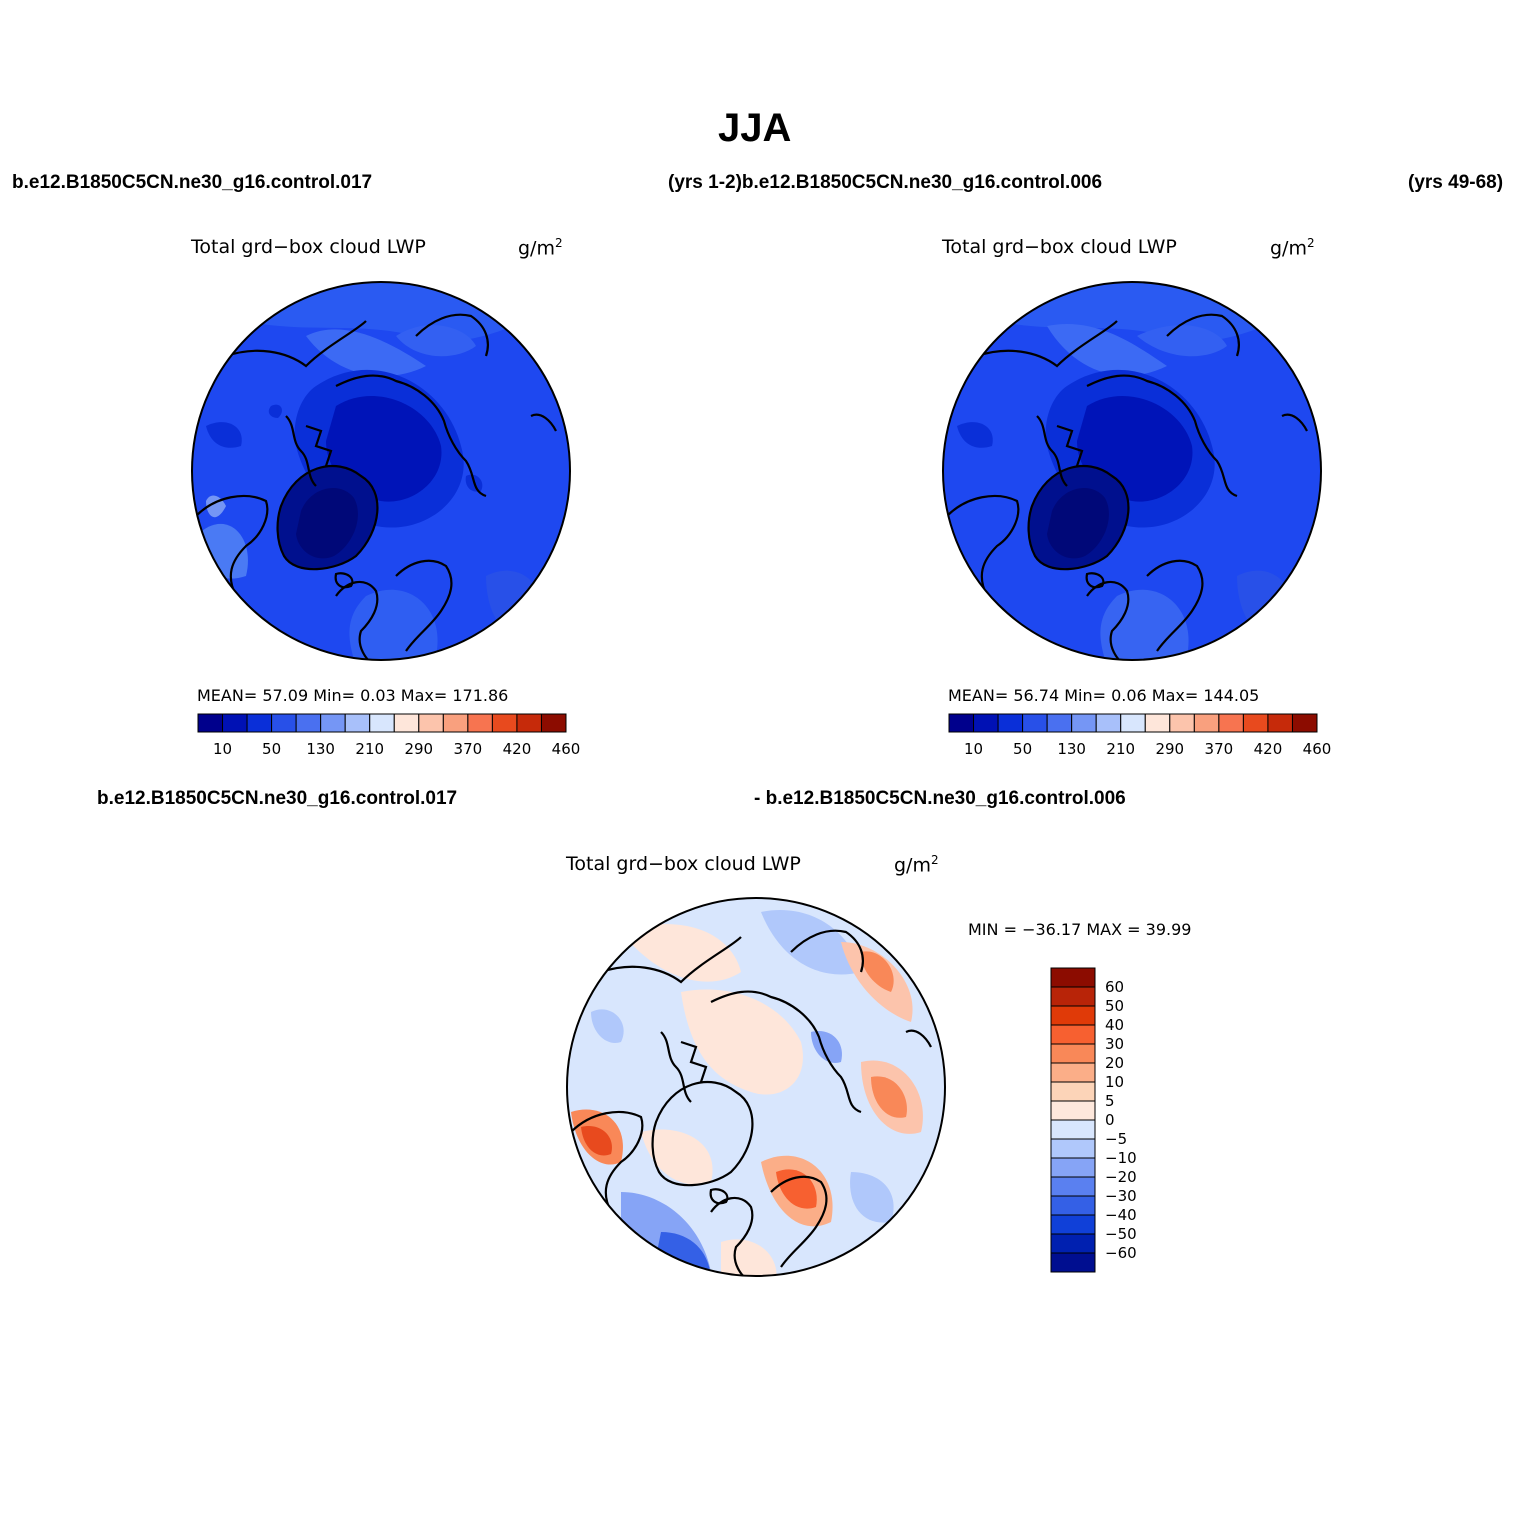 Image resolution: width=1514 pixels, height=1514 pixels. I want to click on colorbar-tick-label: 20, so click(1114, 1063).